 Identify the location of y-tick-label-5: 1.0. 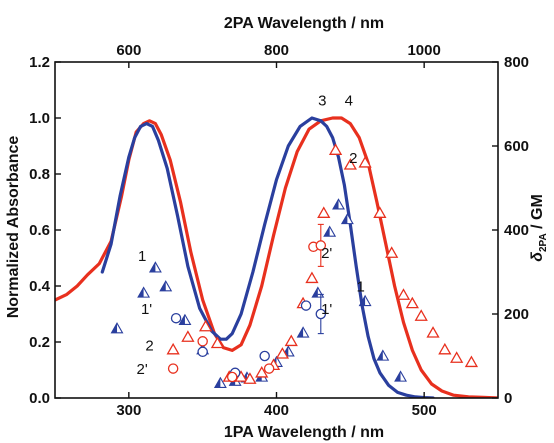
(39, 118).